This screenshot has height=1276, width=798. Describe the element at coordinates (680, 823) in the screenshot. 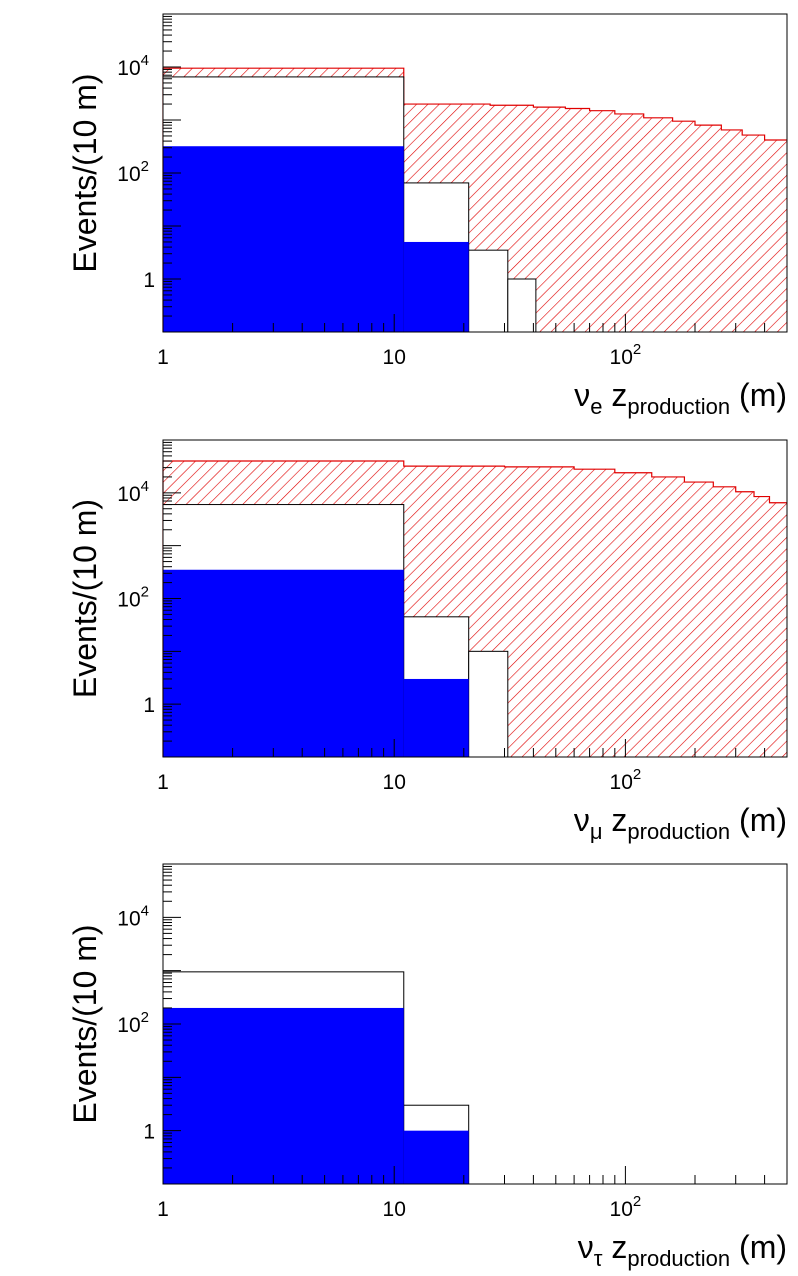

I see `x-axis-label: νμ zproduction (m)` at that location.